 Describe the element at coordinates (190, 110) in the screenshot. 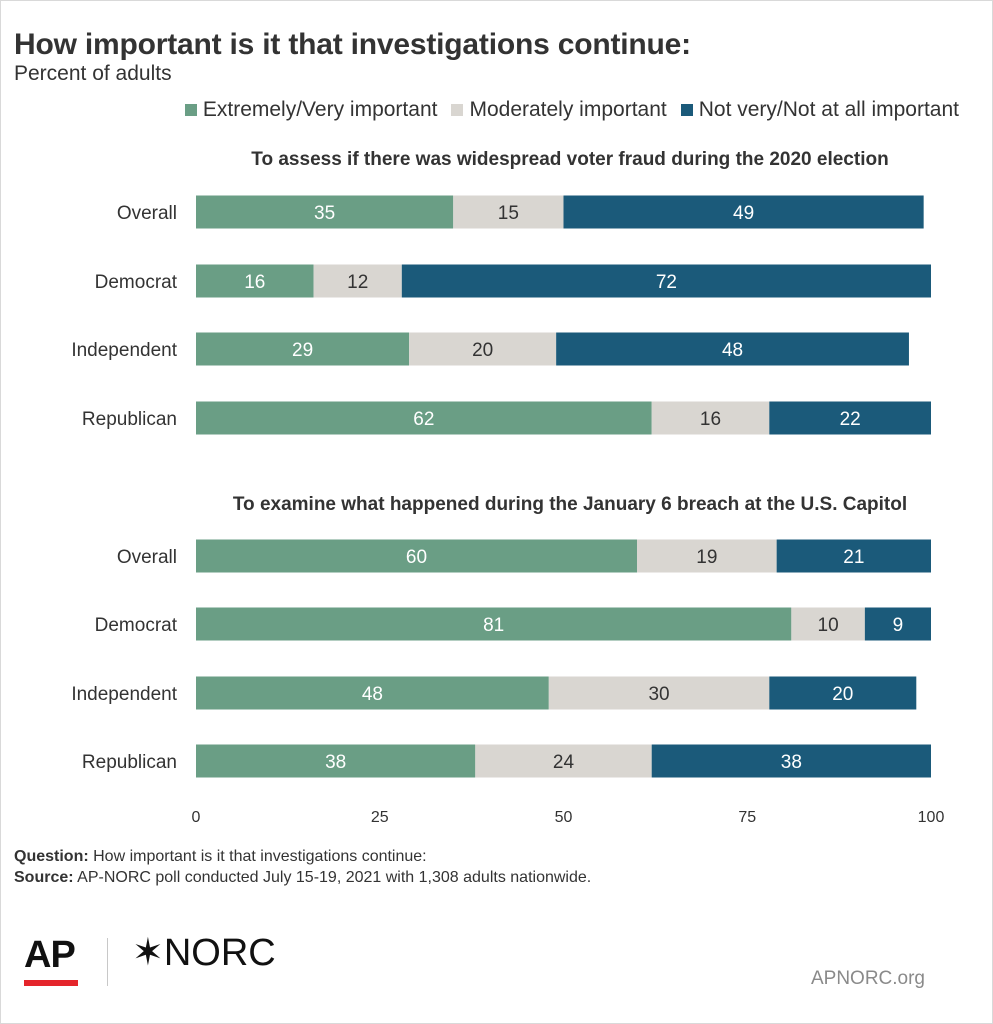

I see `legend-swatch-extremely-very` at that location.